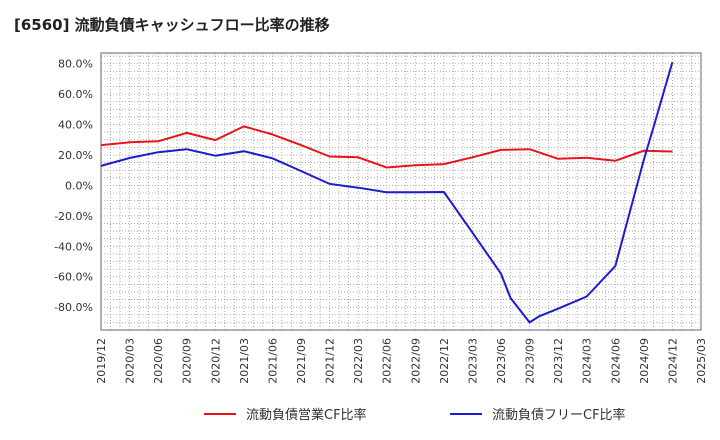  What do you see at coordinates (101, 361) in the screenshot?
I see `x-tick-label: 2019/12` at bounding box center [101, 361].